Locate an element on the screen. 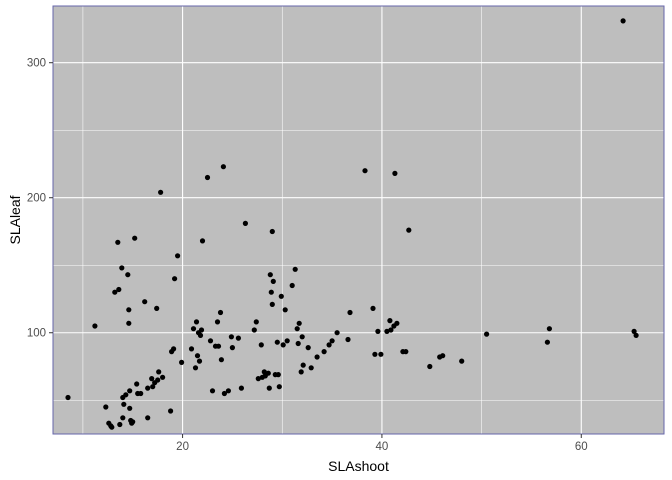 The image size is (672, 480). y-axis-ticks: 100 200 300 is located at coordinates (40, 199).